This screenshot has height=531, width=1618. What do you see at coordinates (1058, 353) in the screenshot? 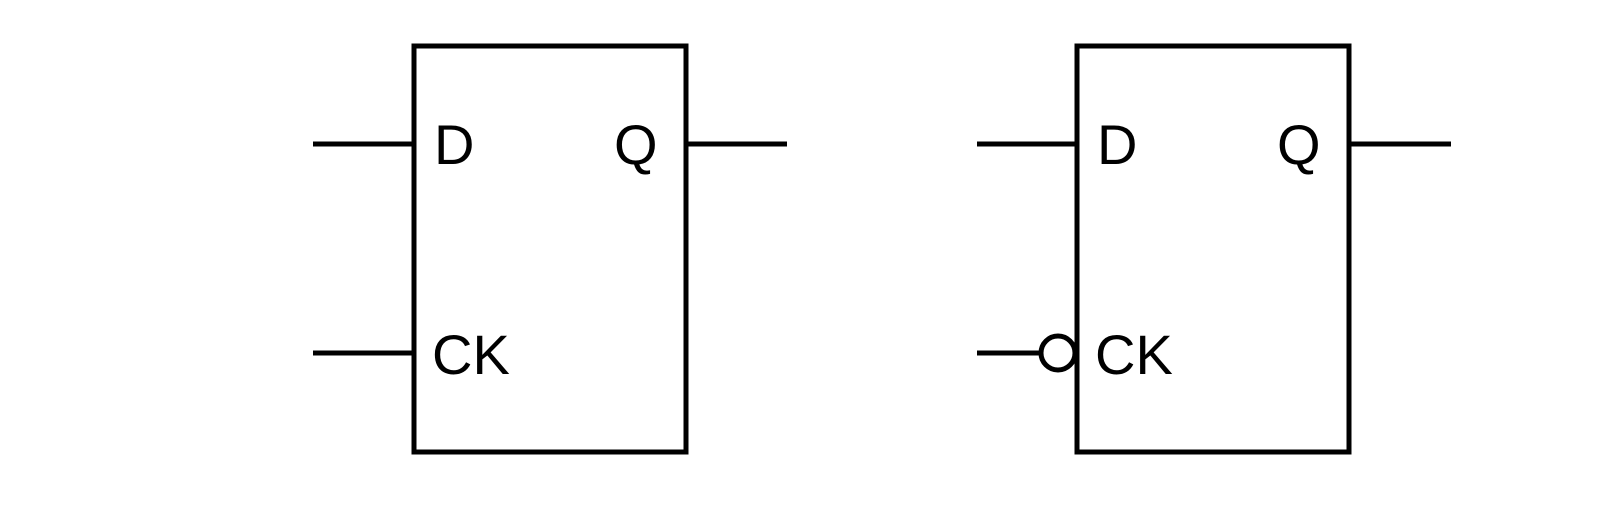
I see `clock-inversion-bubble-icon` at bounding box center [1058, 353].